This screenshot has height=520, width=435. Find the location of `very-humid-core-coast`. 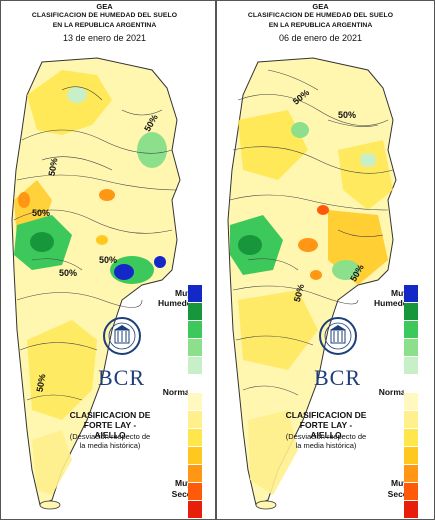

very-humid-core-coast is located at coordinates (160, 262).